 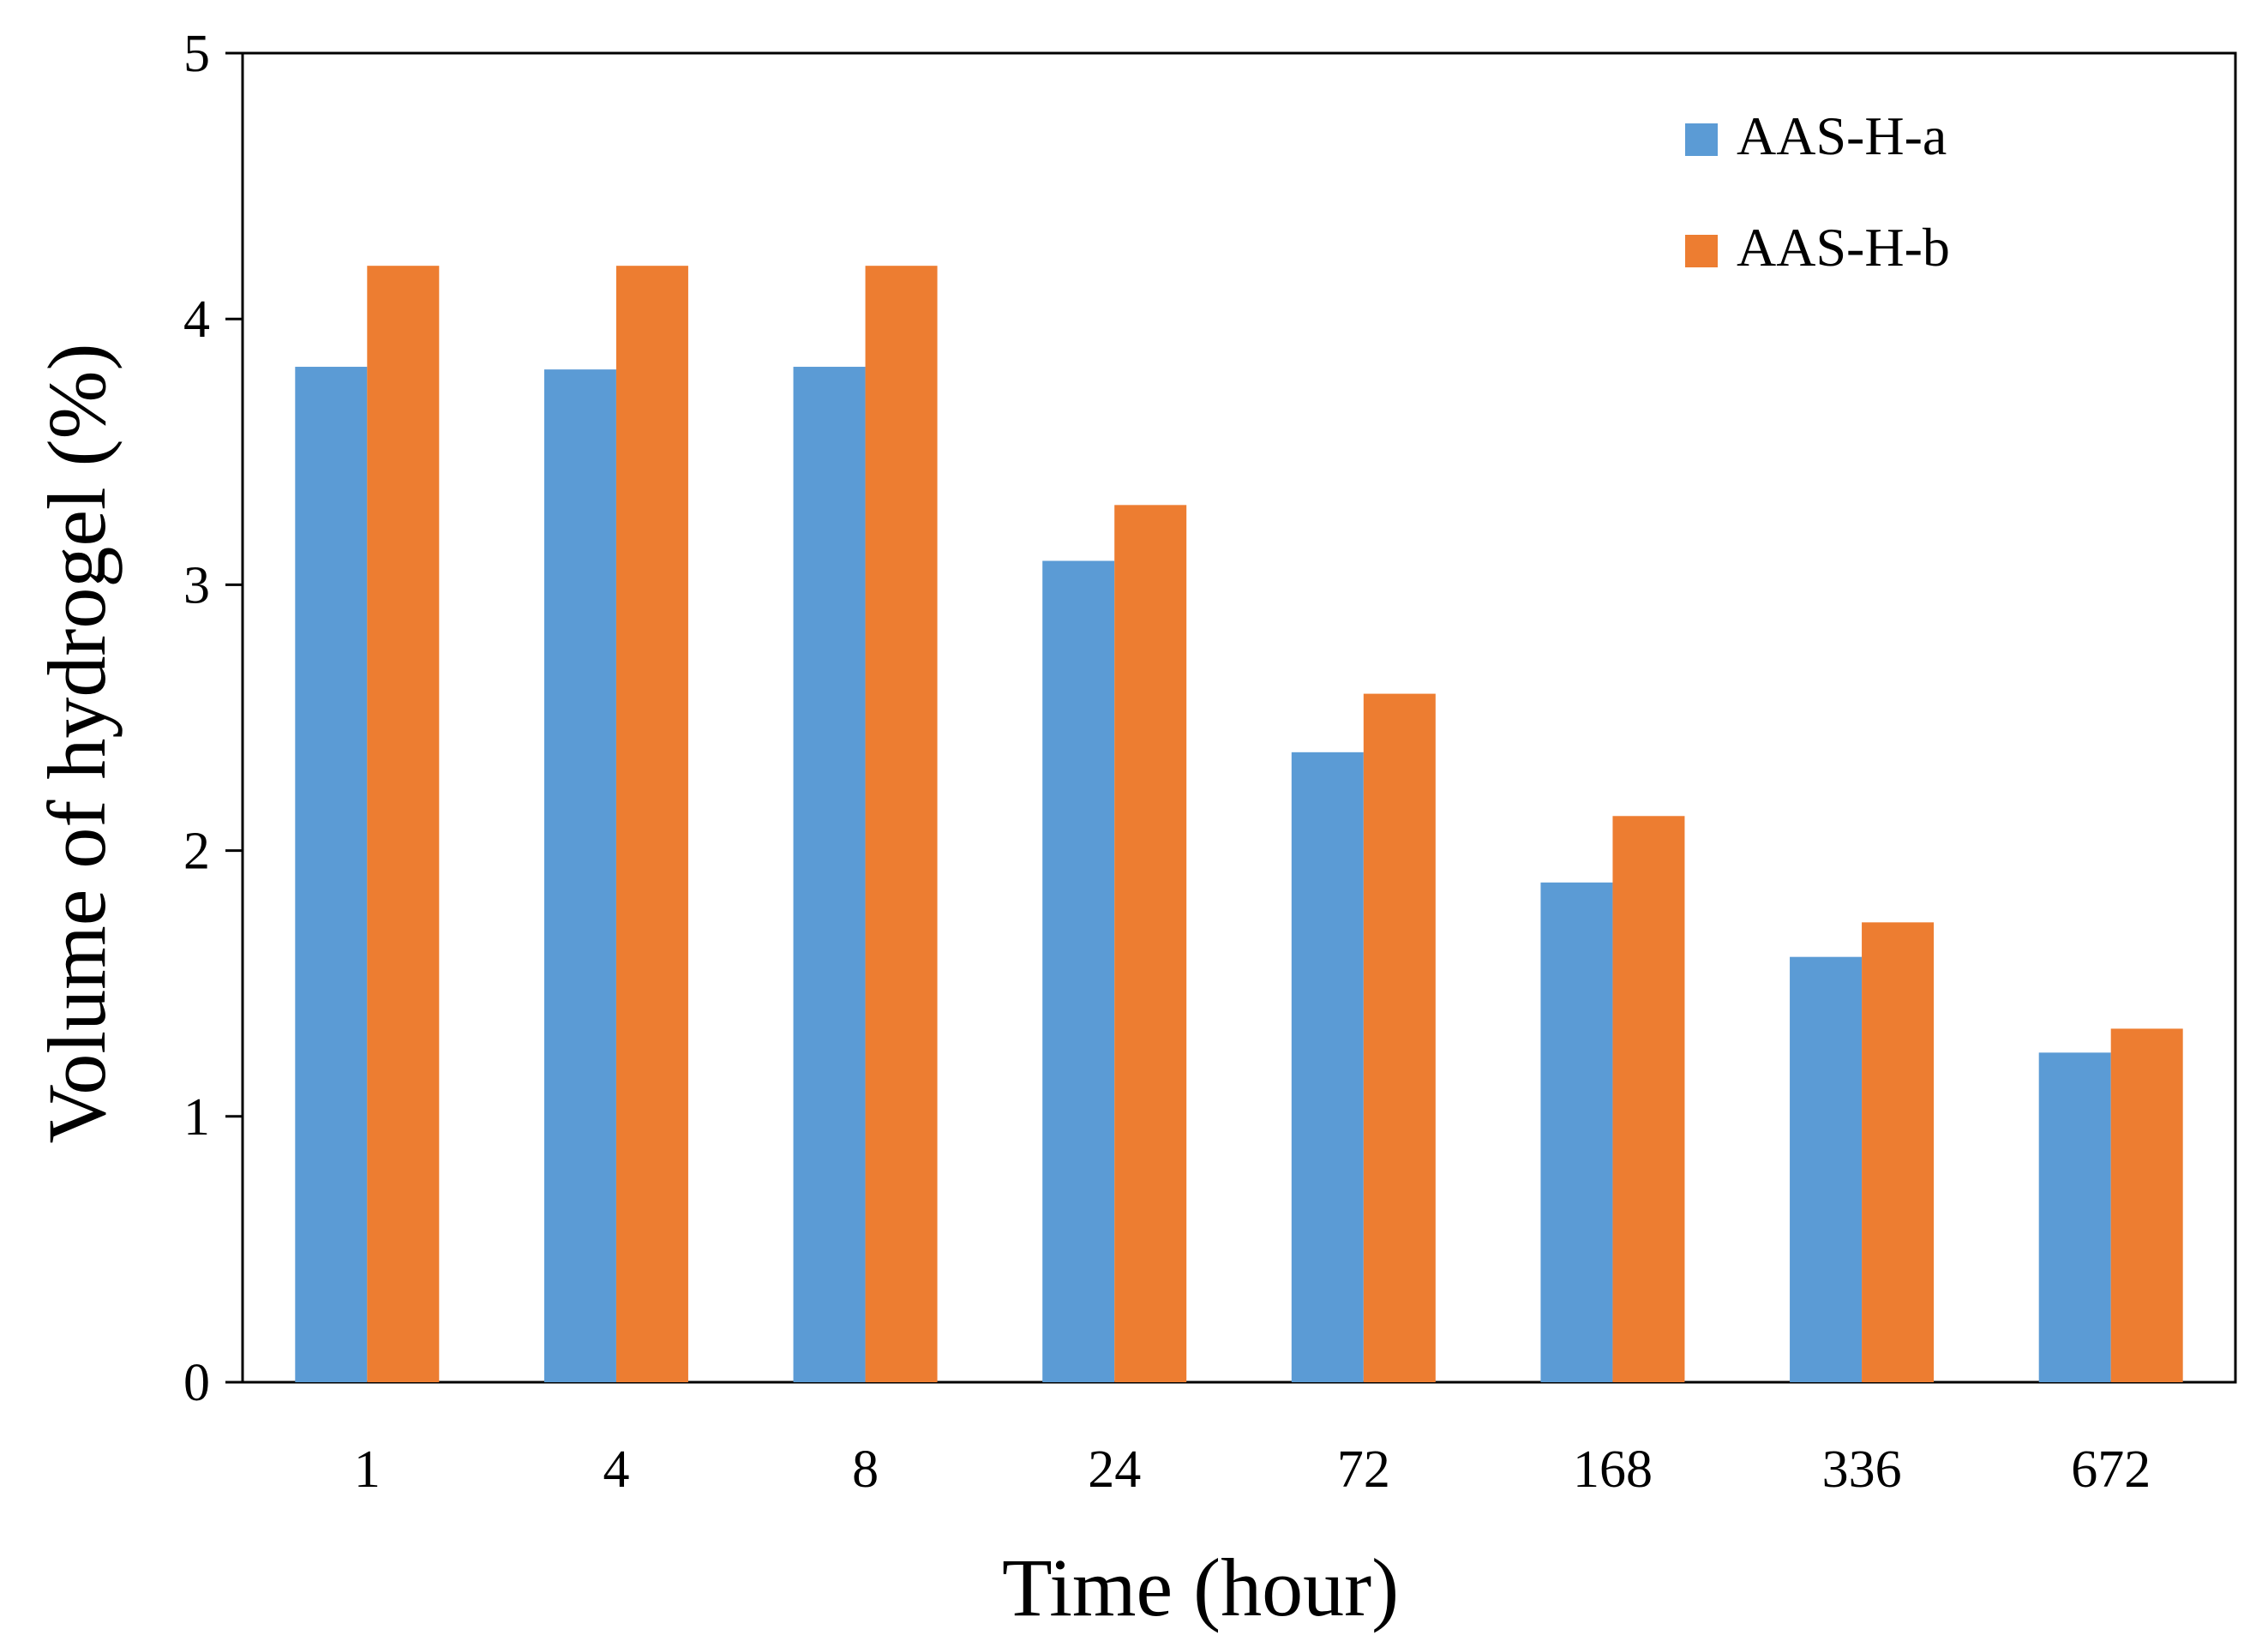 What do you see at coordinates (1843, 248) in the screenshot?
I see `legend-label-AAS-H-b: AAS-H-b` at bounding box center [1843, 248].